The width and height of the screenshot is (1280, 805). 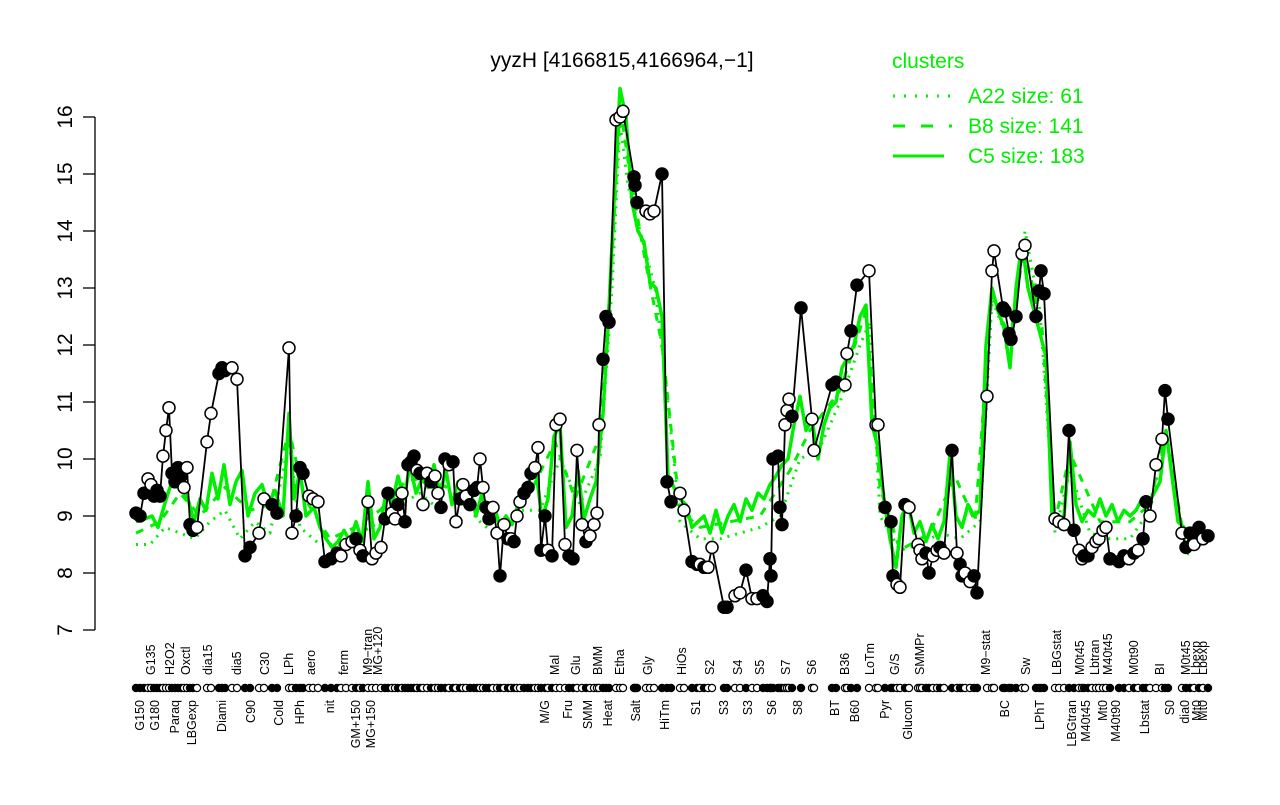 I want to click on y-tick-label: 8, so click(x=65, y=573).